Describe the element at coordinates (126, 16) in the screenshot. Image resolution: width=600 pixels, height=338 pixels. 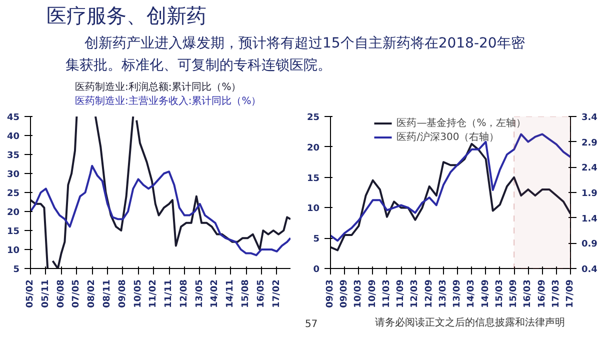
I see `text: 医疗服务、创新药` at that location.